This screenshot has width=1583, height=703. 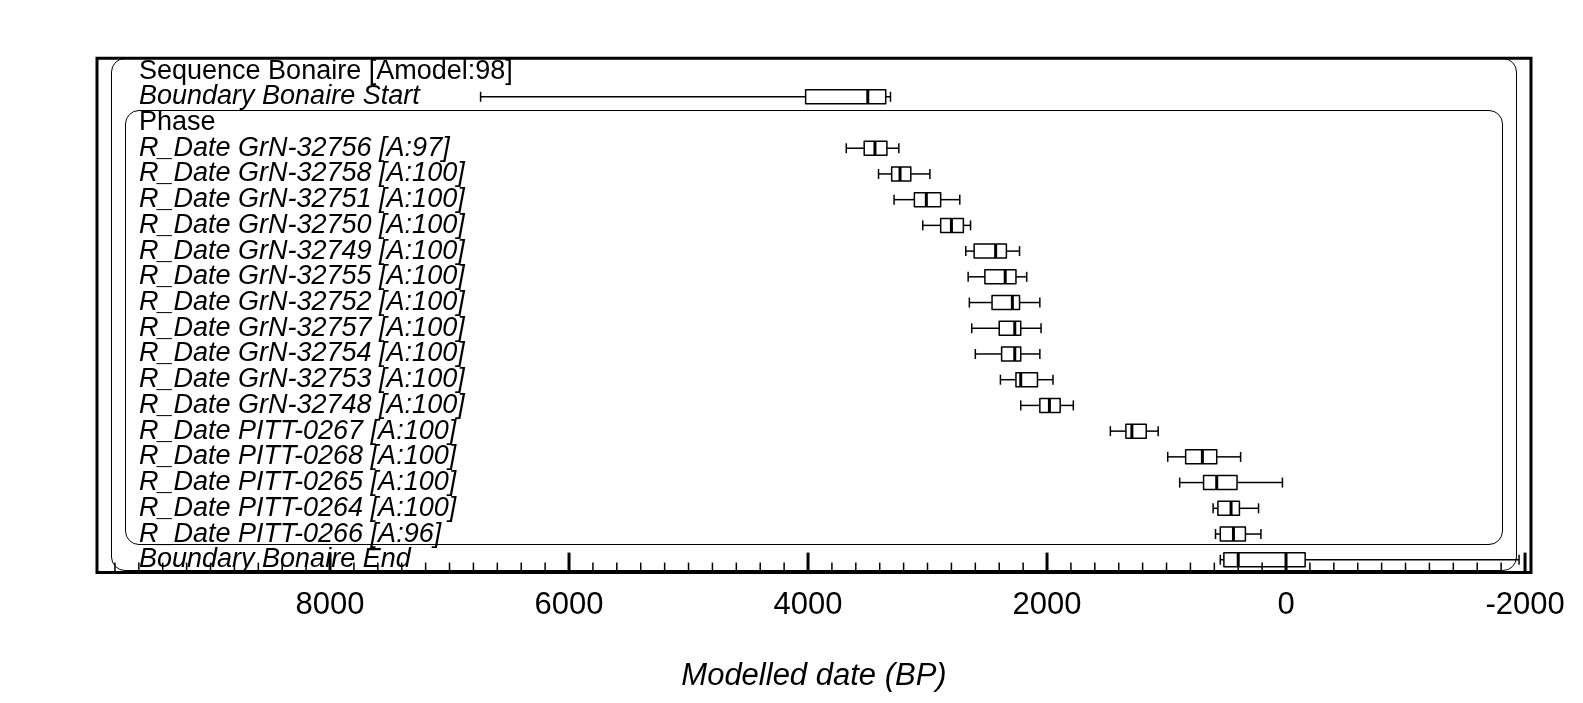 What do you see at coordinates (326, 69) in the screenshot?
I see `y-tick-label: Sequence Bonaire [Amodel:98]` at bounding box center [326, 69].